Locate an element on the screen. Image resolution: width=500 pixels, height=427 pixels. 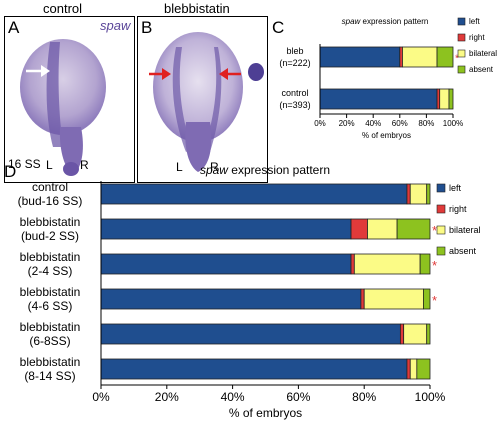
undefined-category-label-4-0: blebbistatin is located at coordinates (50, 327).